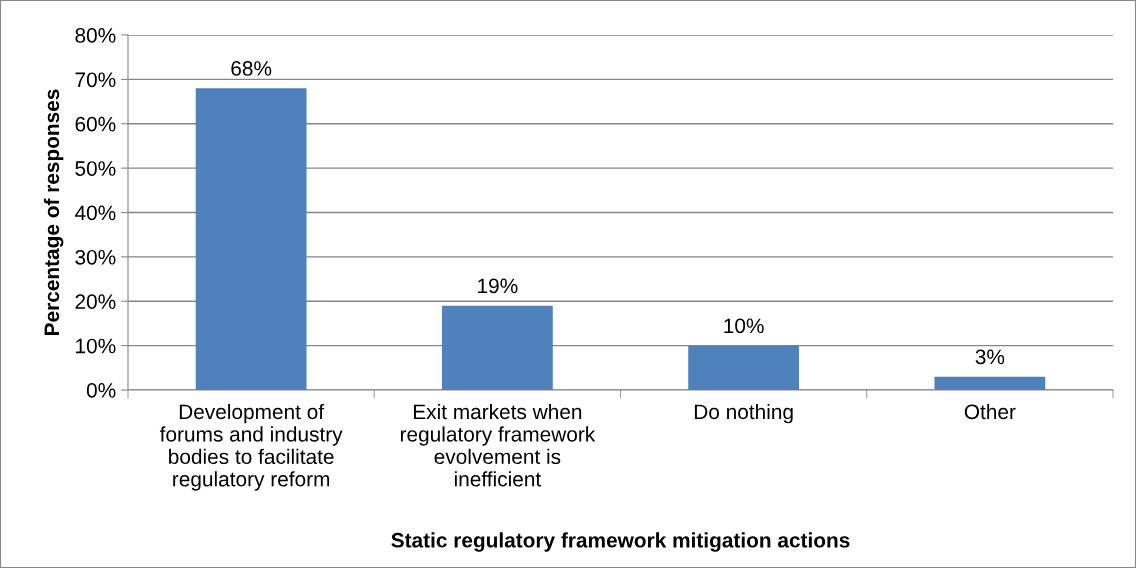 Image resolution: width=1136 pixels, height=568 pixels. I want to click on y-tick-label: 0%, so click(101, 390).